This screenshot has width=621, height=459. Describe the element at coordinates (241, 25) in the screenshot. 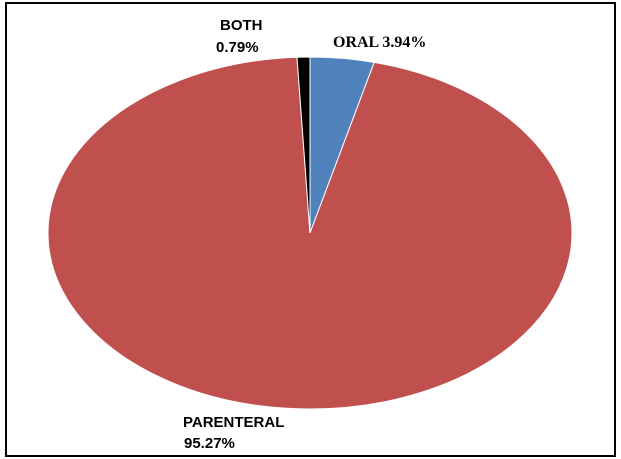

I see `label-both-name: BOTH` at that location.